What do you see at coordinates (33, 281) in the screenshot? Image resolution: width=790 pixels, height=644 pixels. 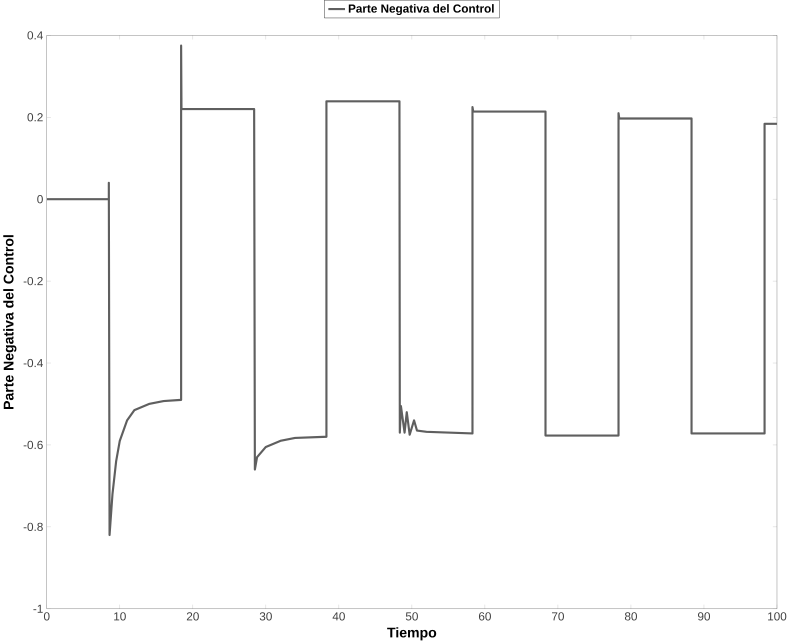 I see `y-tick-label: -0.2` at bounding box center [33, 281].